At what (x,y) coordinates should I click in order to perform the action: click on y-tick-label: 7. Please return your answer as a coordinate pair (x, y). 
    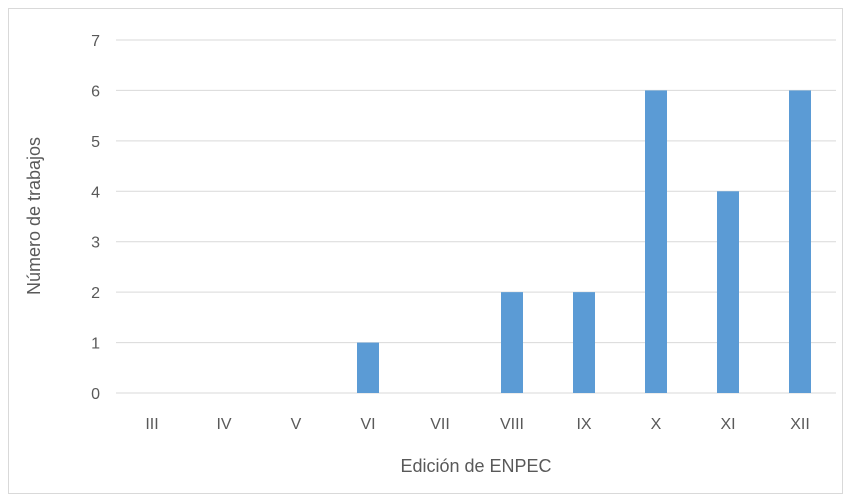
    Looking at the image, I should click on (95, 41).